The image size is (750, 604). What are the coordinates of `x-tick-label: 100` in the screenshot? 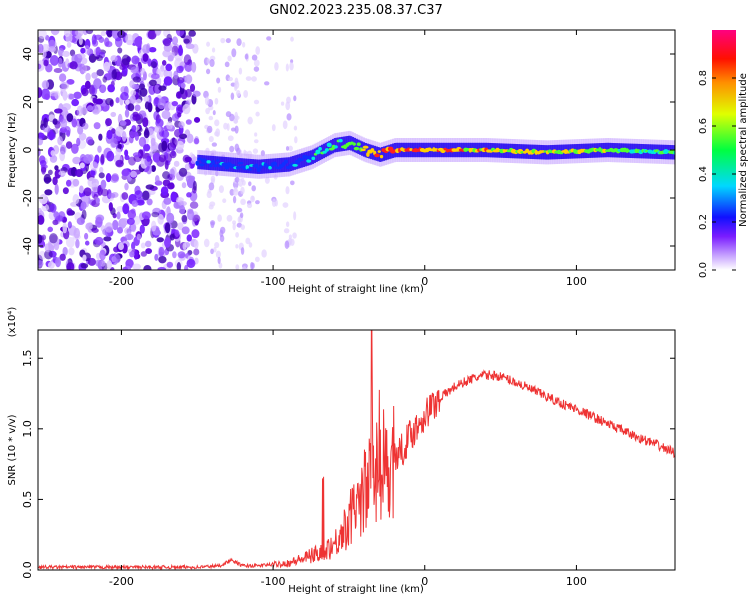 It's located at (576, 281).